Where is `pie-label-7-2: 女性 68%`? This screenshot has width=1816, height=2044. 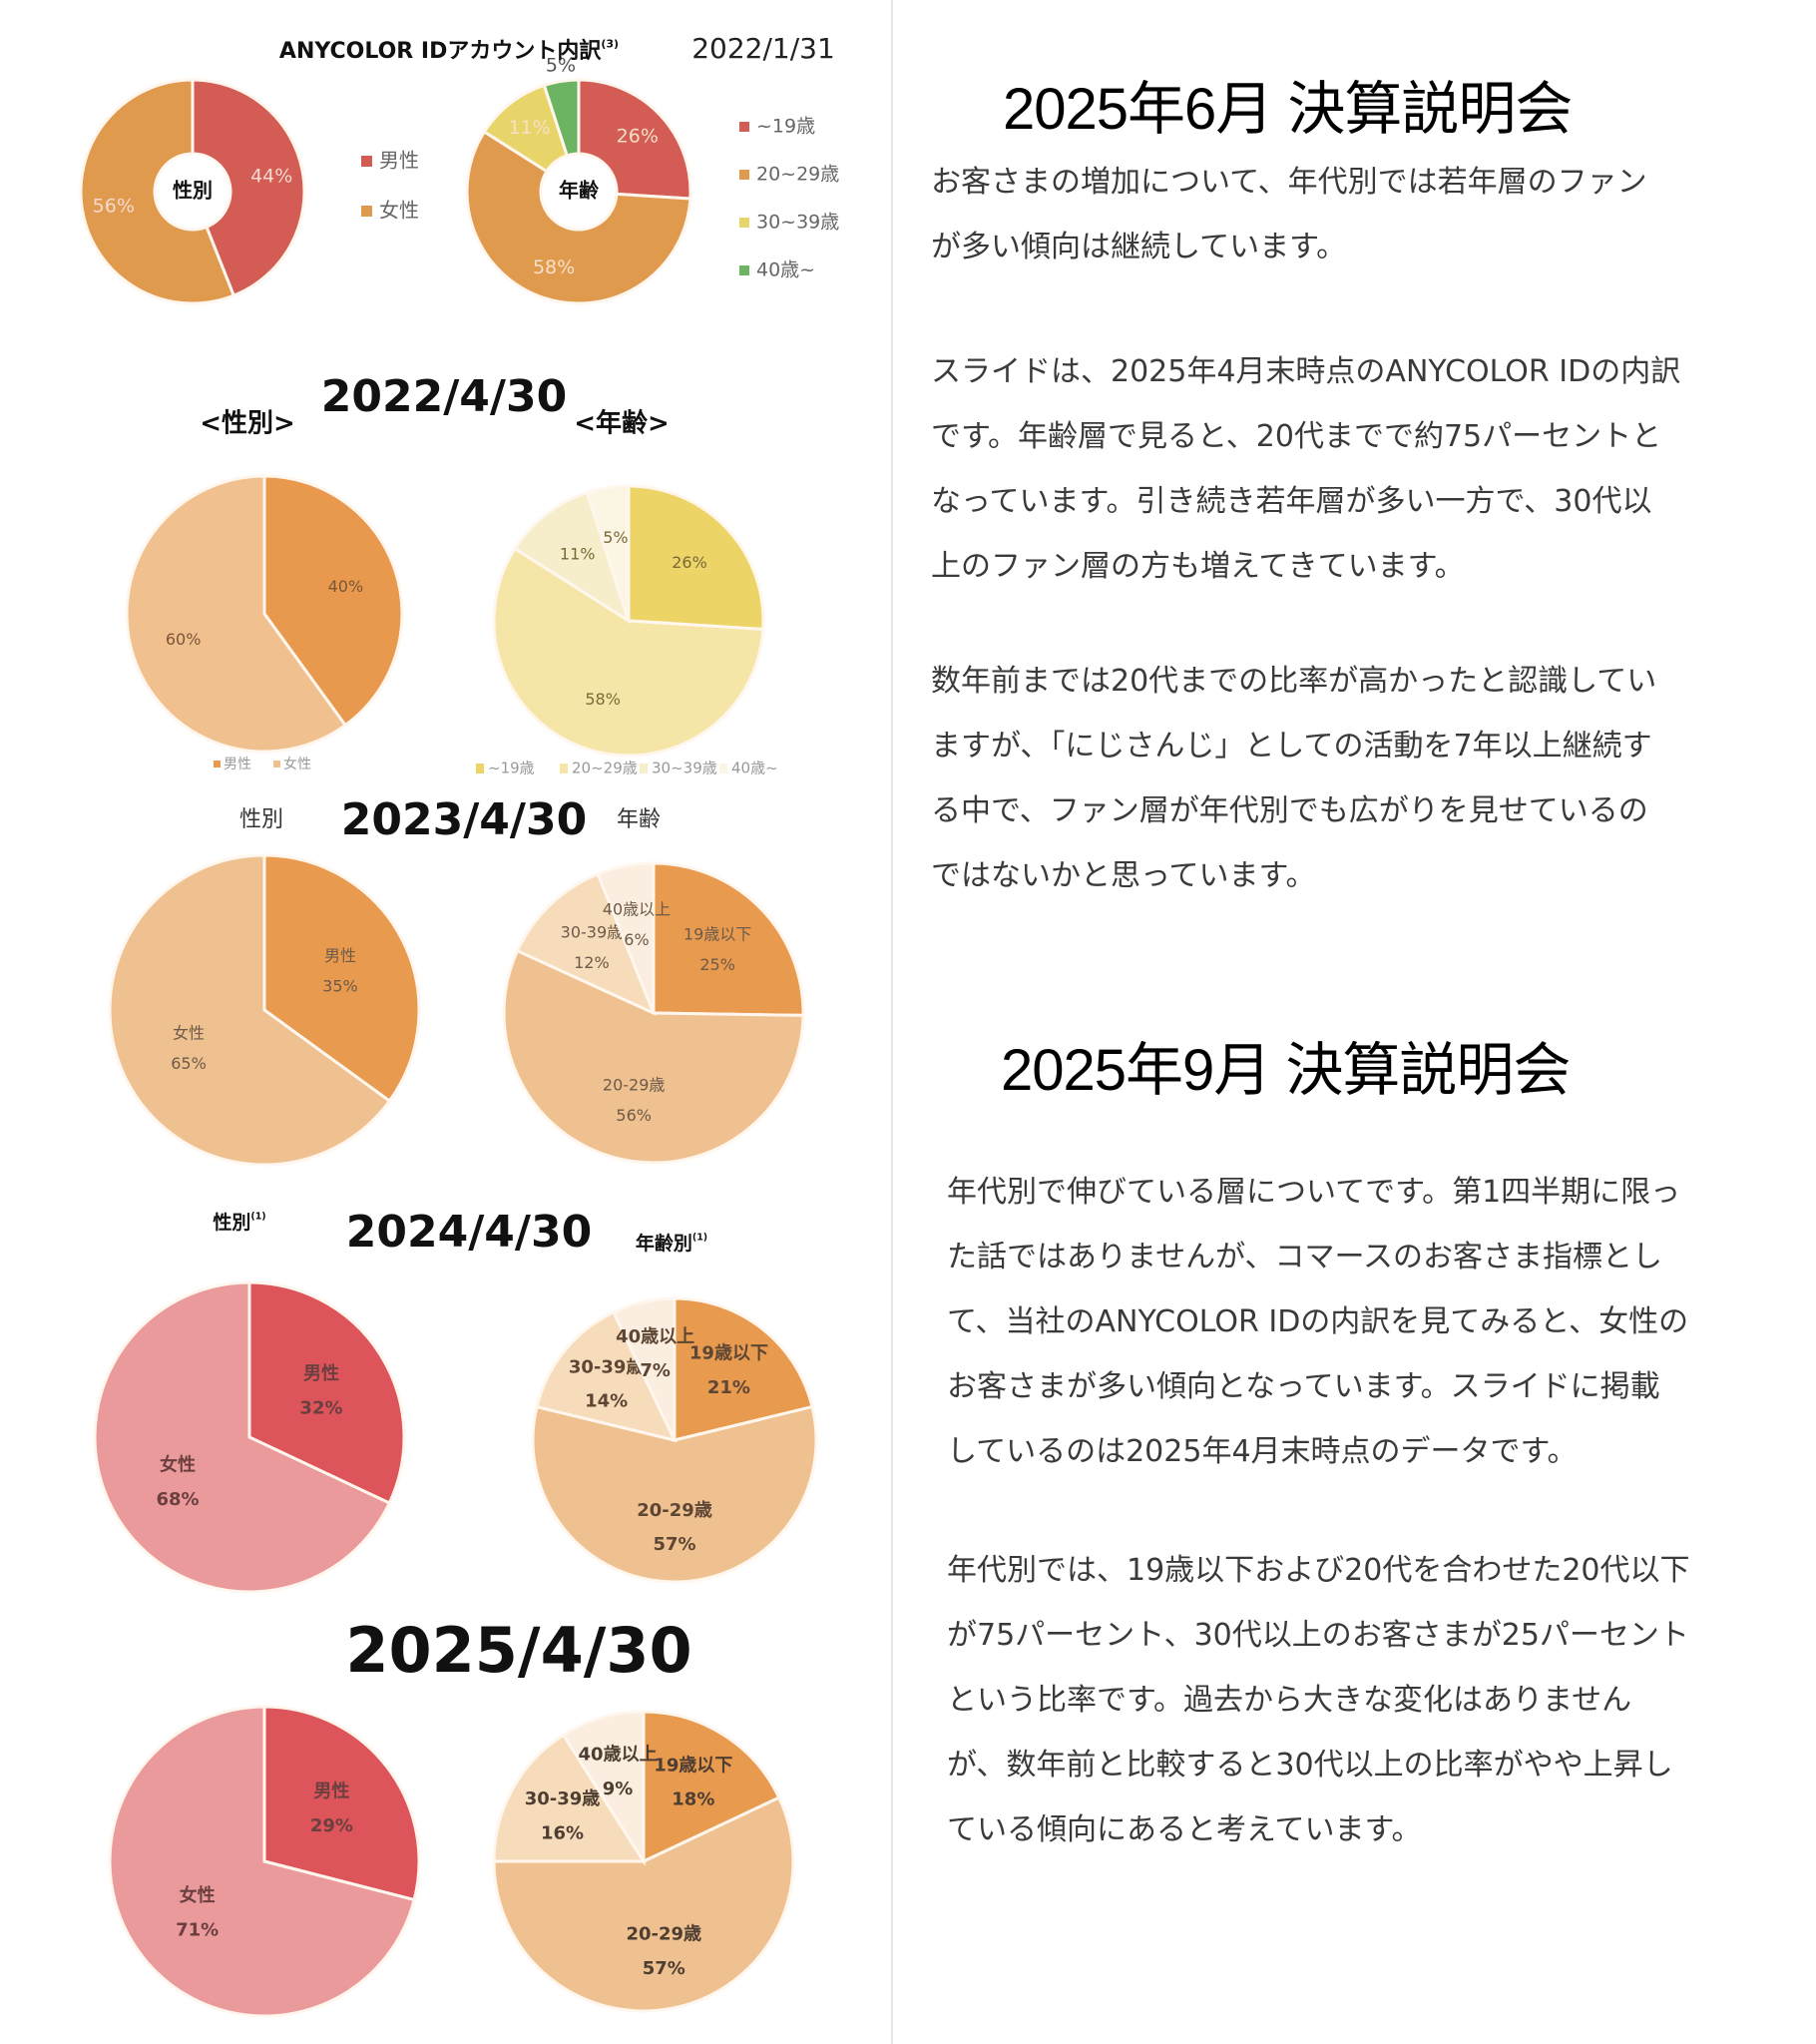
pie-label-7-2: 女性 68% is located at coordinates (177, 1482).